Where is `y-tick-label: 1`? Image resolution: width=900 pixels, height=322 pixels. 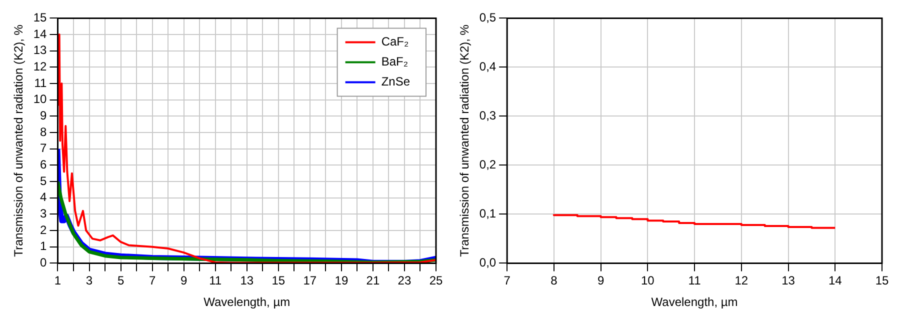 y-tick-label: 1 is located at coordinates (44, 246).